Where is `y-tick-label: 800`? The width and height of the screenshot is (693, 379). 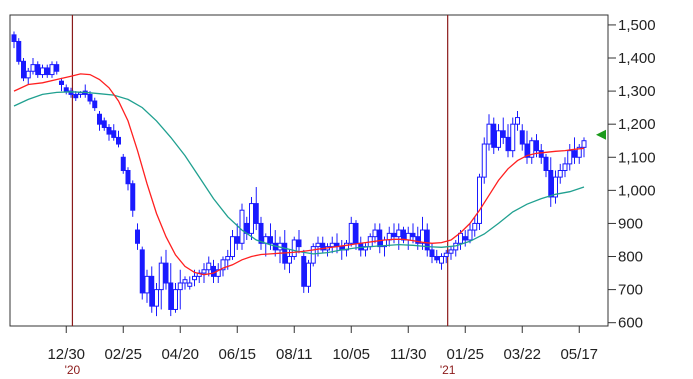
y-tick-label: 800 is located at coordinates (630, 257).